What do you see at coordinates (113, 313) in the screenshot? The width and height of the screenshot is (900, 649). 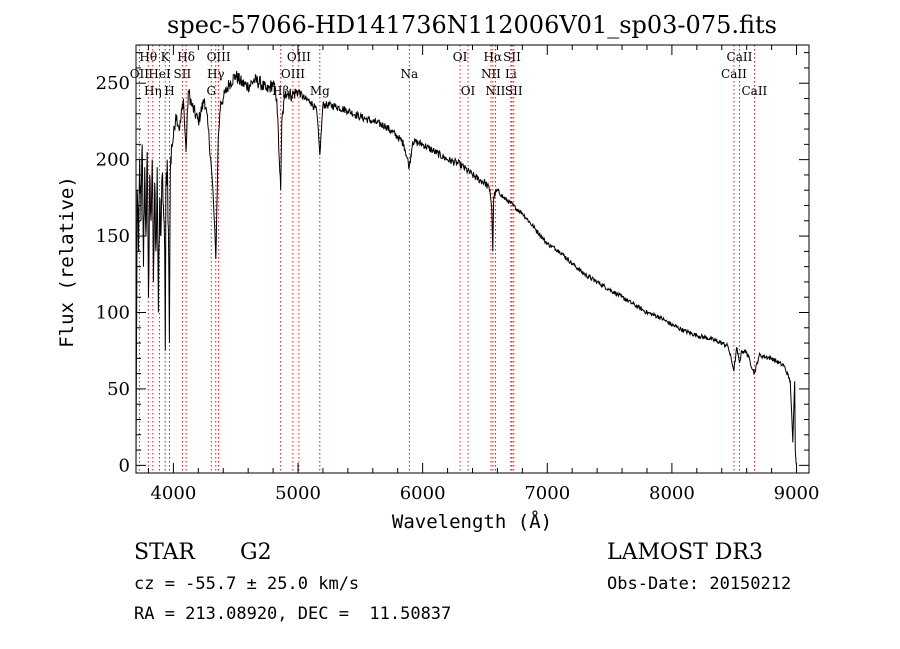 I see `y-tick-label: 100` at bounding box center [113, 313].